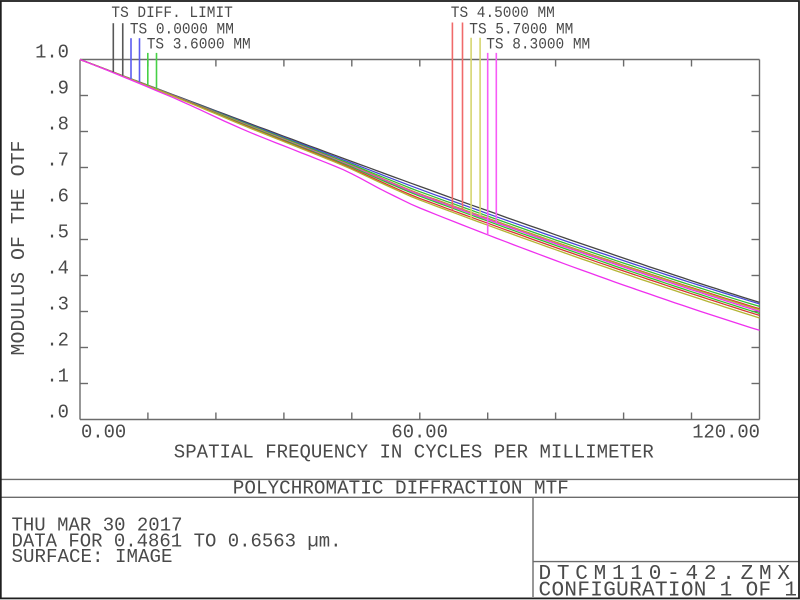  What do you see at coordinates (538, 45) in the screenshot?
I see `svg-text: TS 8.3000 MM` at bounding box center [538, 45].